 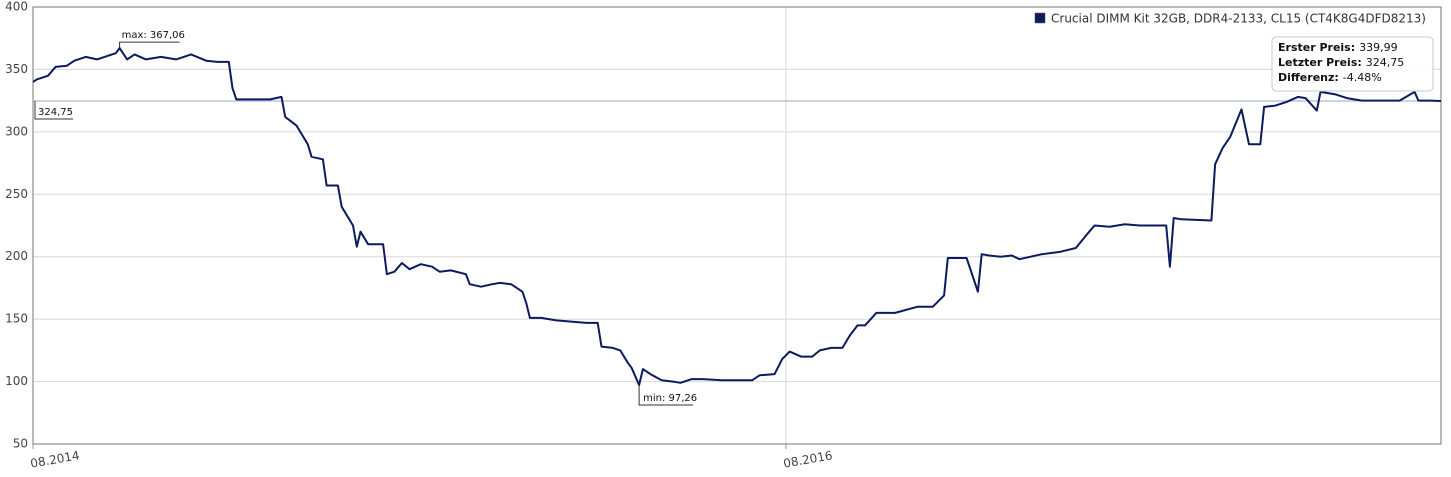 I want to click on x-tick-label: 08.2014, so click(x=54, y=459).